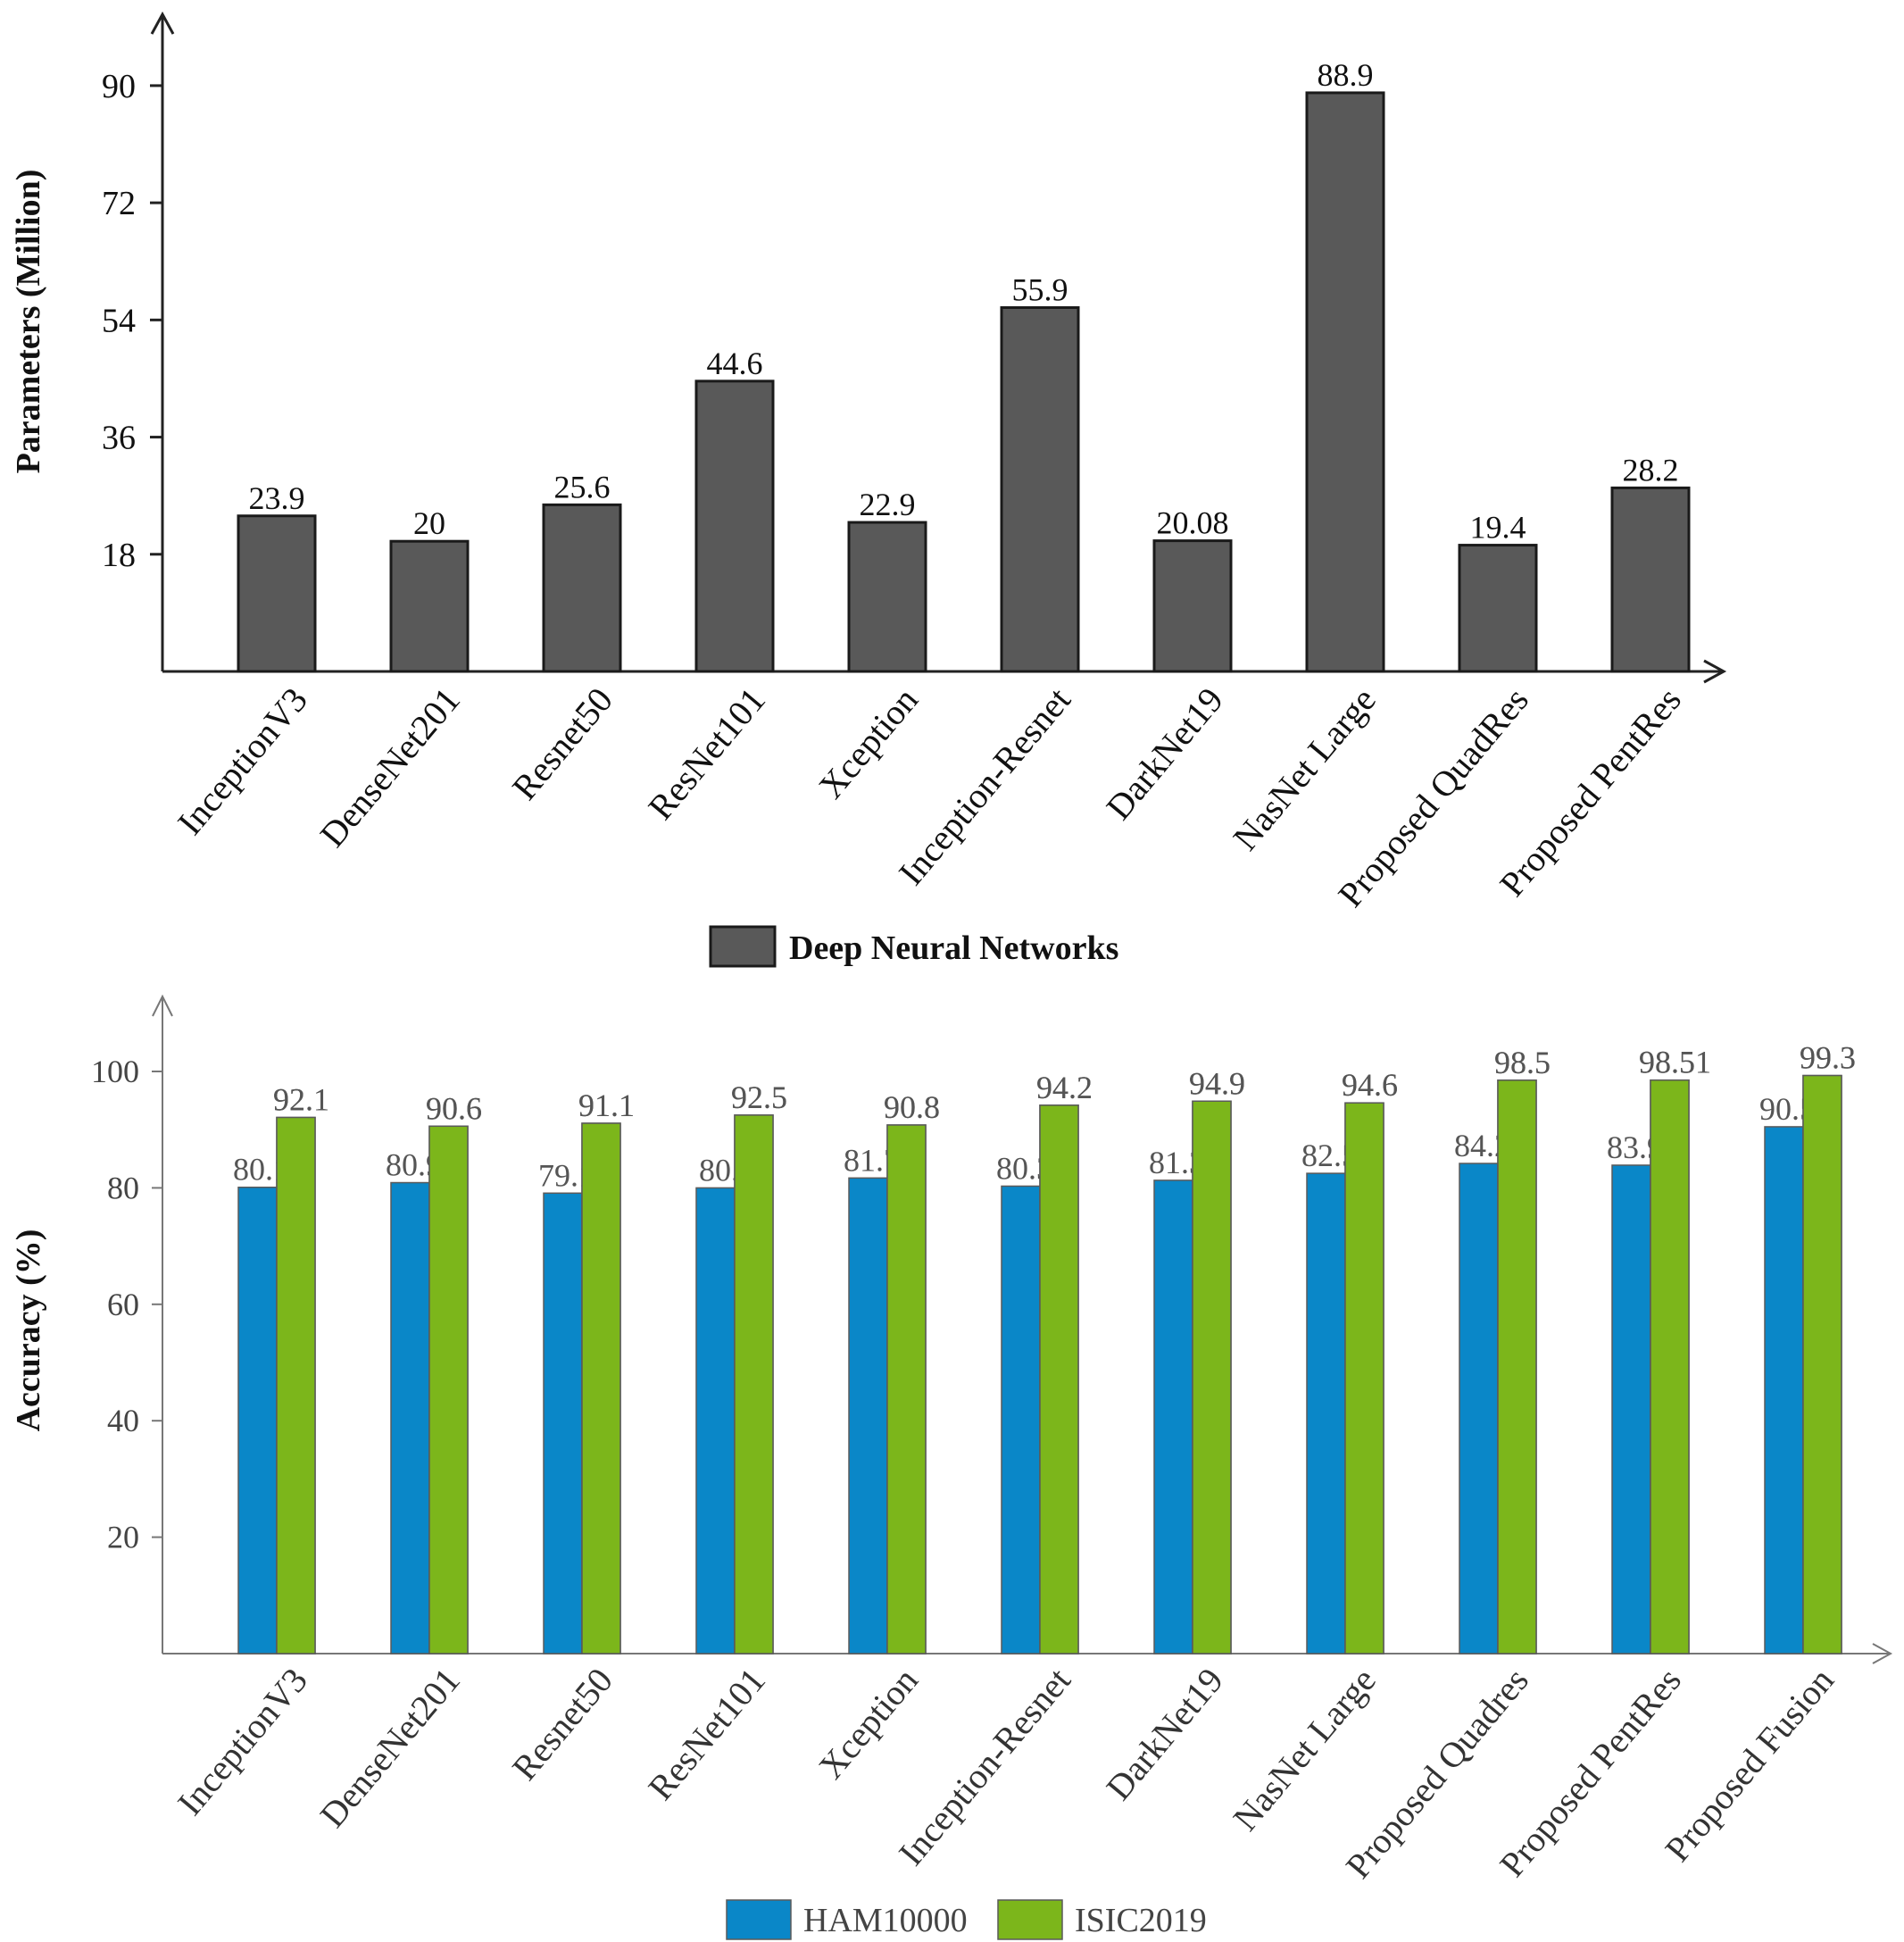  Describe the element at coordinates (1631, 1409) in the screenshot. I see `bar-ham10000-proposed-pentres` at that location.